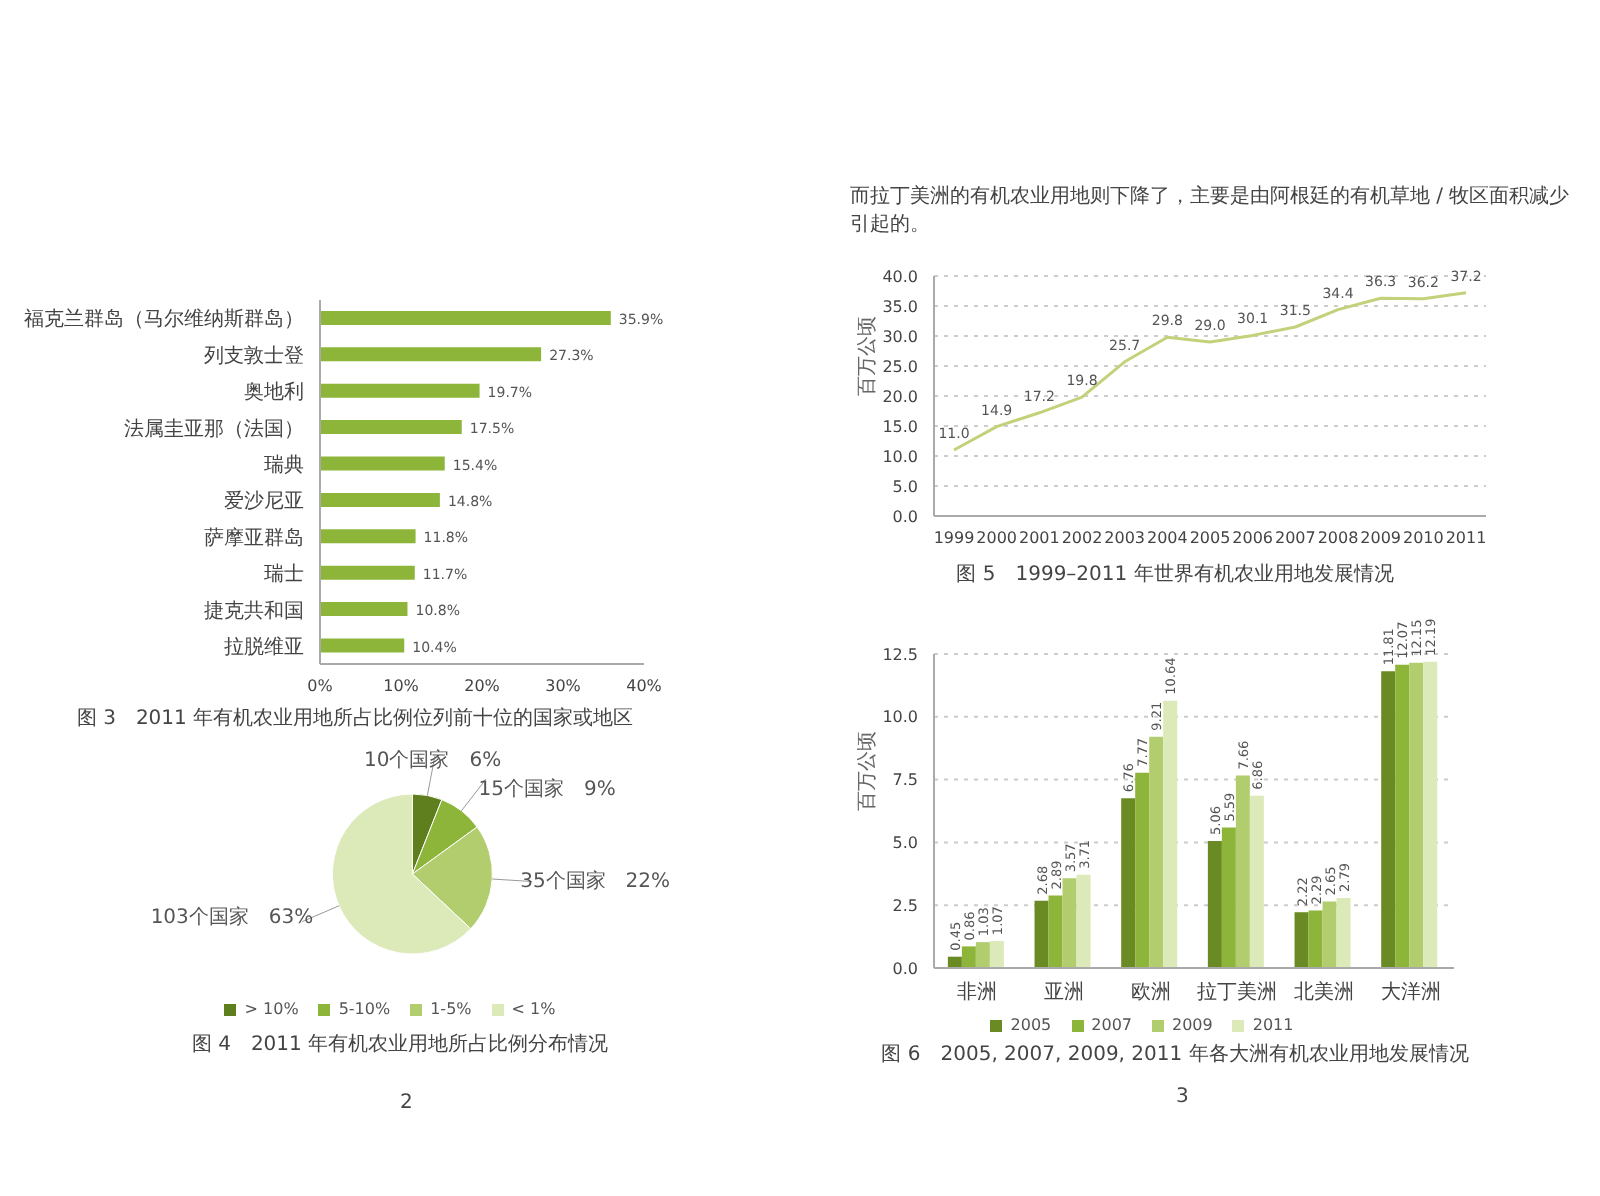 This screenshot has width=1600, height=1196. What do you see at coordinates (271, 1009) in the screenshot?
I see `legend-label: > 10%` at bounding box center [271, 1009].